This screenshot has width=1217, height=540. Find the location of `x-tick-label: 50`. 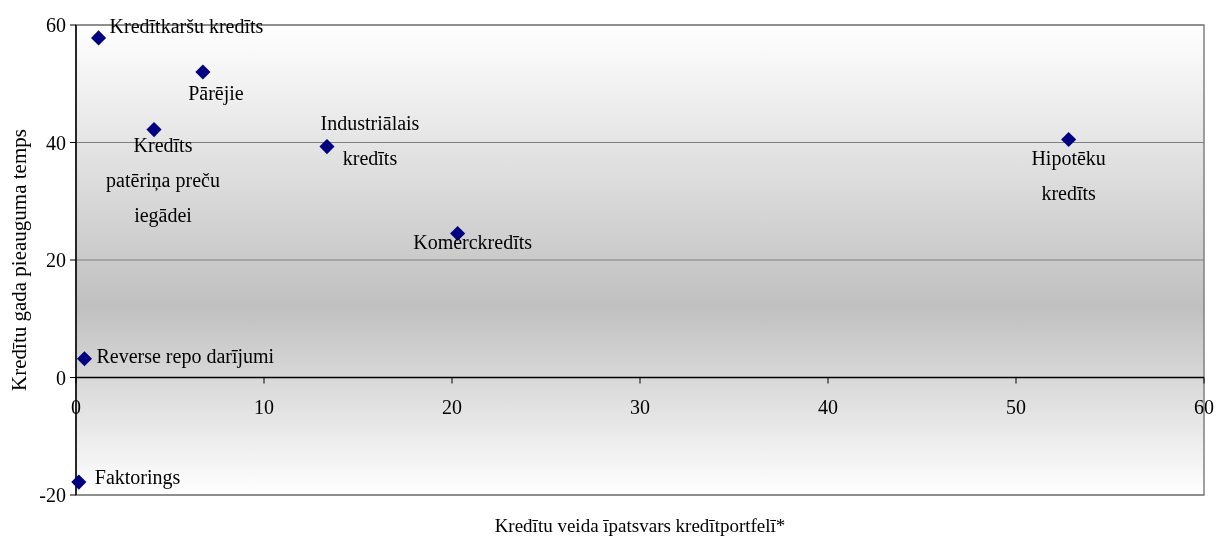

x-tick-label: 50 is located at coordinates (1016, 406).